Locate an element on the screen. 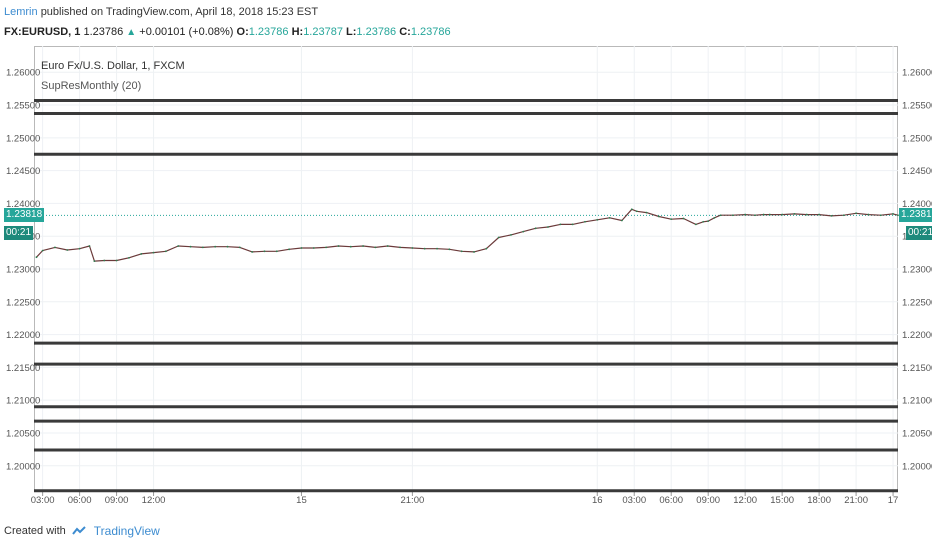  footer: Created with TradingView is located at coordinates (82, 531).